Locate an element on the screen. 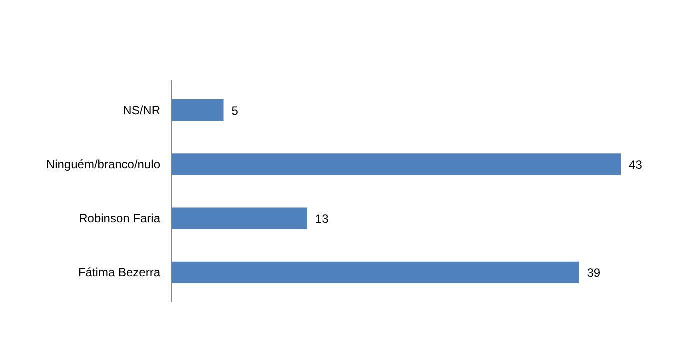  y-tick-label: Robinson Faria is located at coordinates (120, 219).